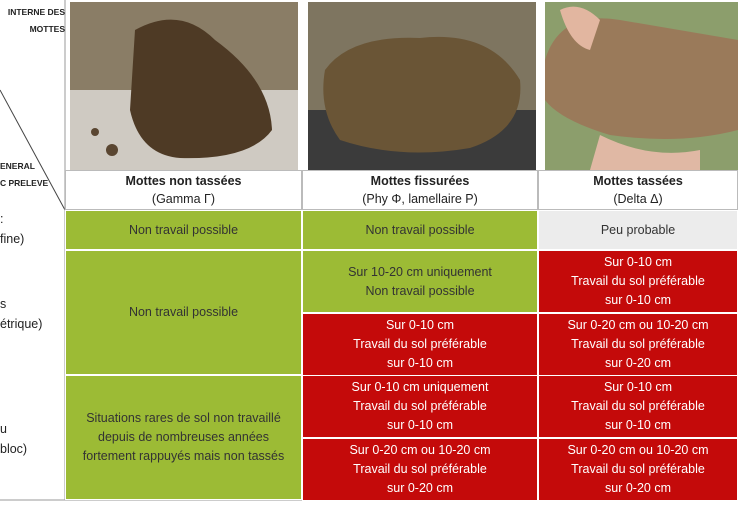 This screenshot has height=507, width=738. I want to click on cell: Peu probable, so click(638, 230).